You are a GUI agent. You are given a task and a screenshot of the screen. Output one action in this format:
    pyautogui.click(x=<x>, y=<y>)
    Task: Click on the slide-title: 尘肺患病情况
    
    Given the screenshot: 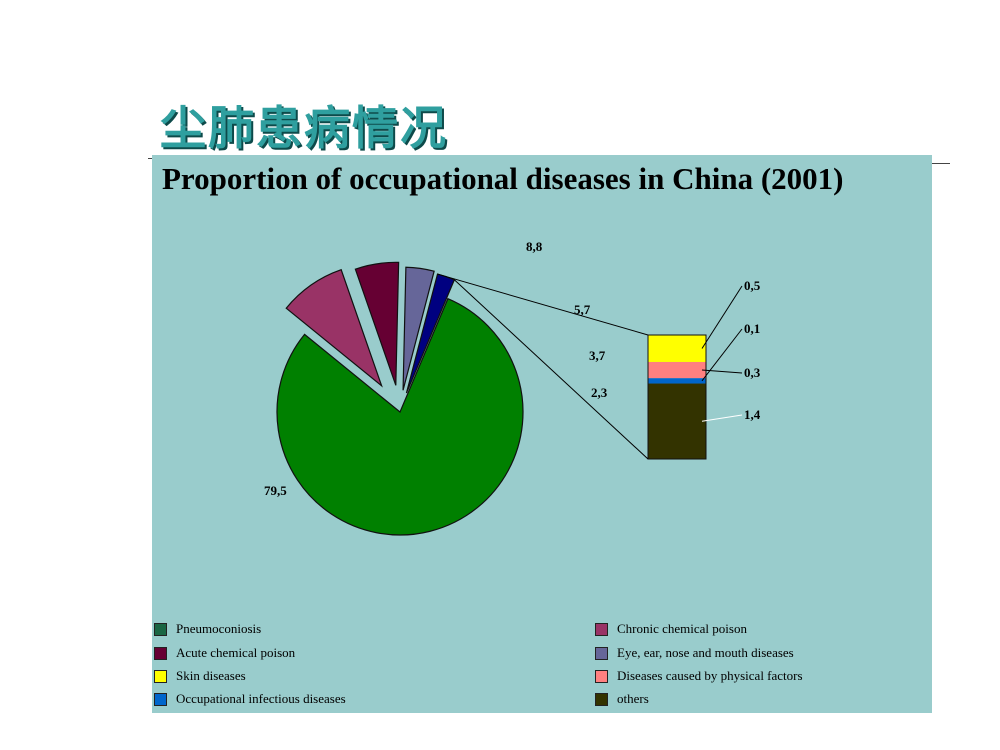 What is the action you would take?
    pyautogui.click(x=304, y=128)
    